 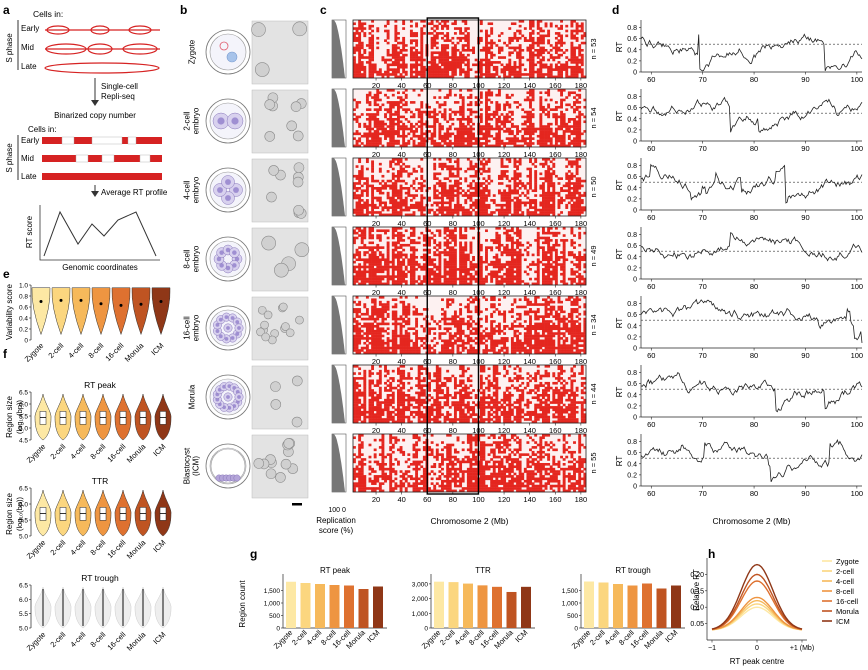 What do you see at coordinates (555, 223) in the screenshot?
I see `x-tick-label: 160` at bounding box center [555, 223].